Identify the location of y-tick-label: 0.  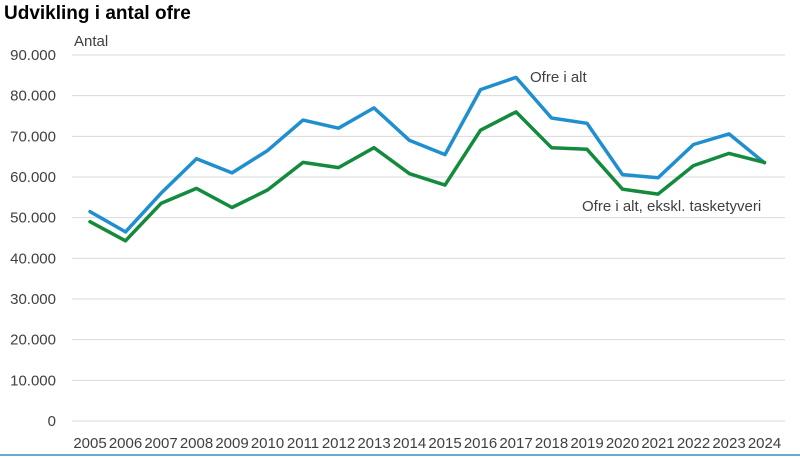
(52, 421).